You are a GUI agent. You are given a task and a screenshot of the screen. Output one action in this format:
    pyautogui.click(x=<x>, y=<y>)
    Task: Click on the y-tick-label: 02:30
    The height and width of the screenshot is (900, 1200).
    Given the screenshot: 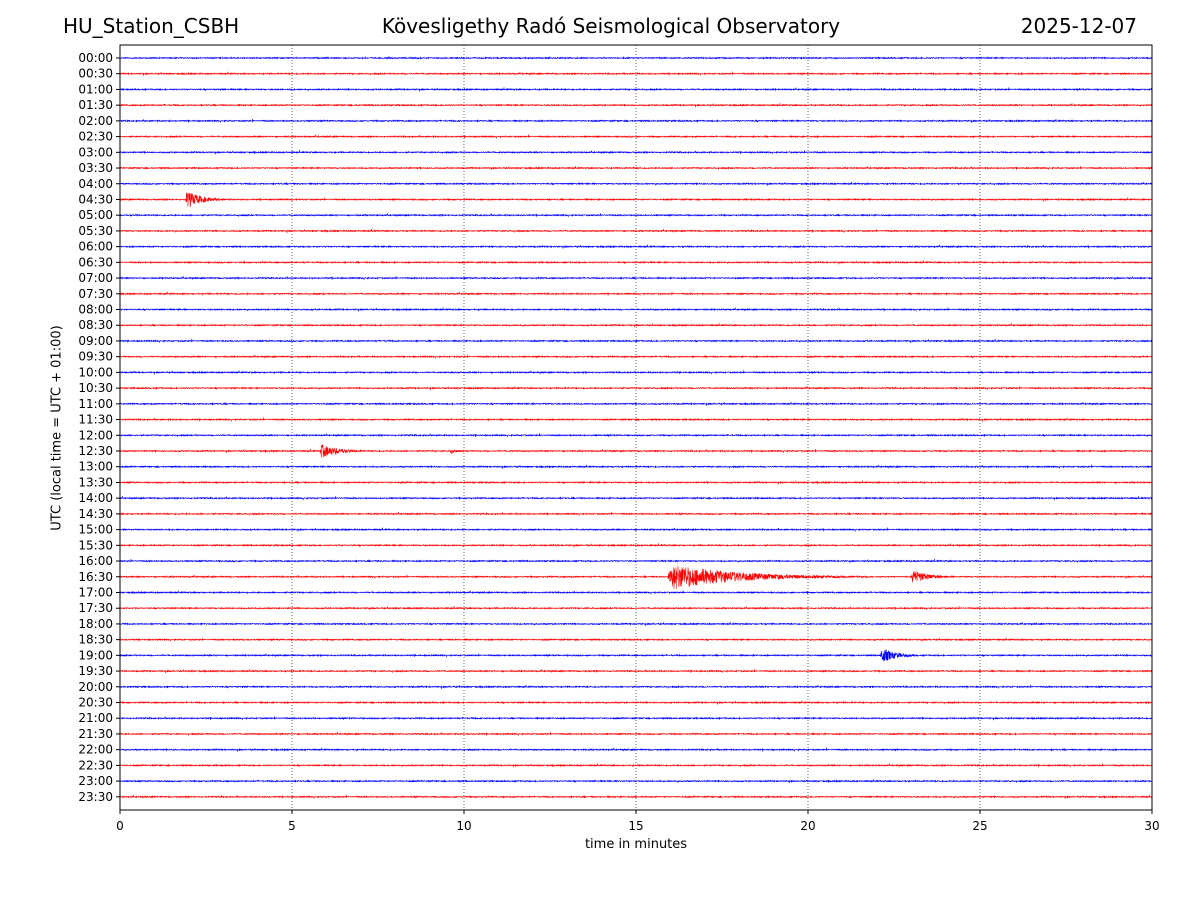 What is the action you would take?
    pyautogui.click(x=95, y=137)
    